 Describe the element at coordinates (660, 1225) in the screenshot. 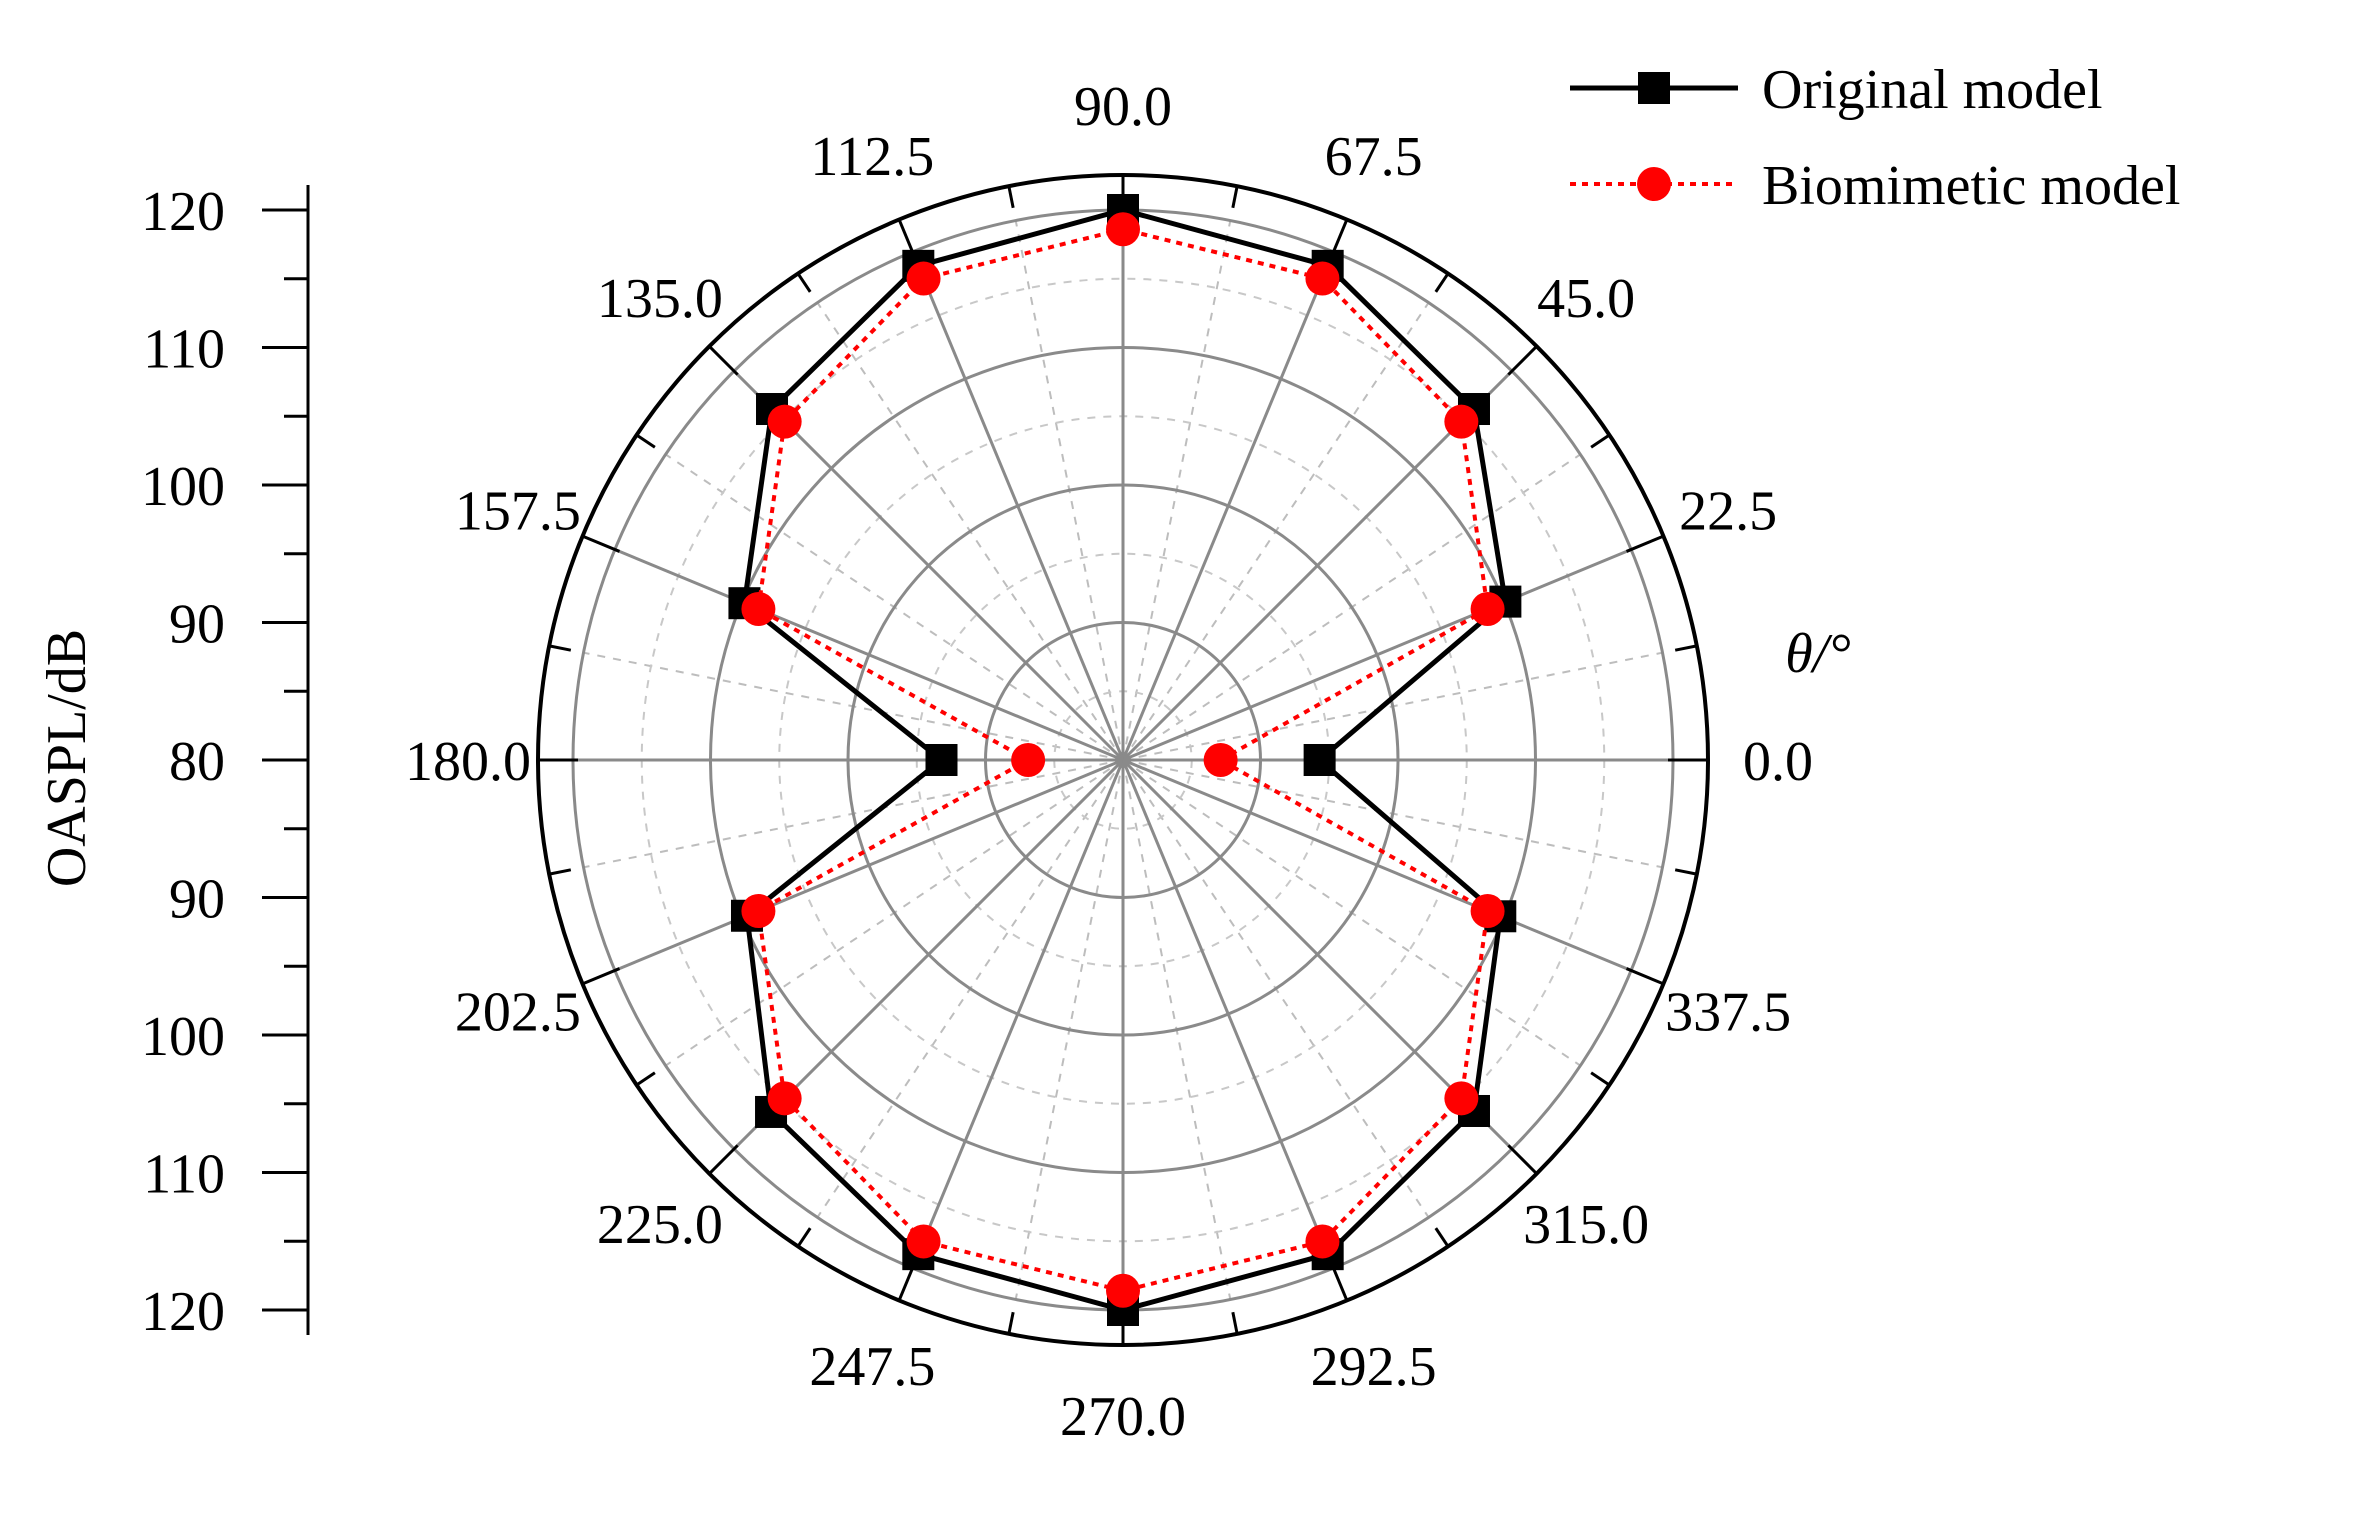

I see `angular-tick-label: 225.0` at that location.